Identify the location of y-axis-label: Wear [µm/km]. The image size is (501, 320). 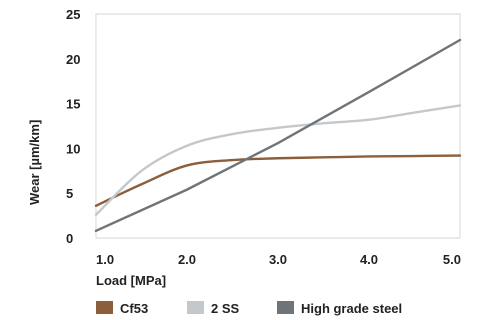
(34, 162).